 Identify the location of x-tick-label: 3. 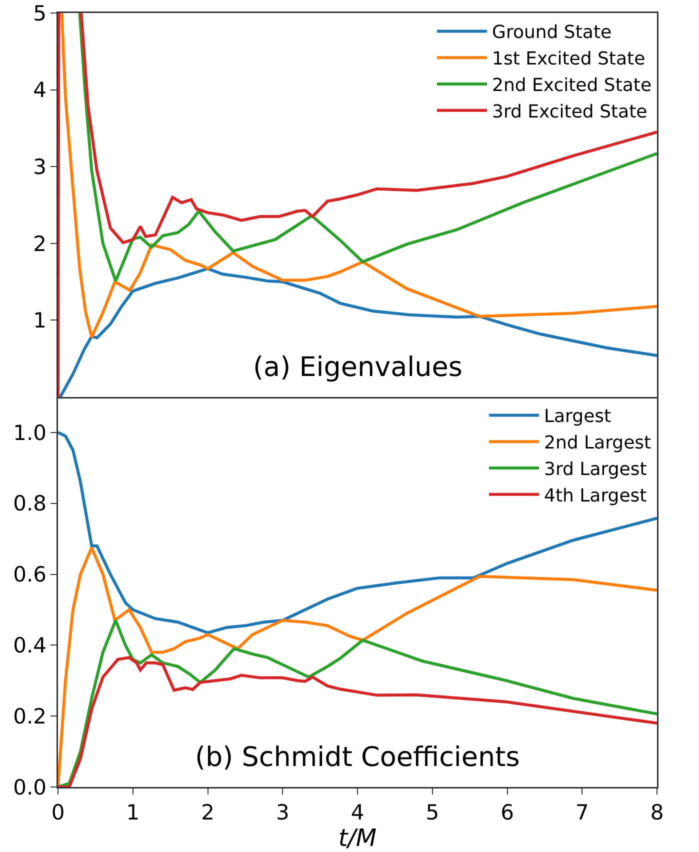
(283, 812).